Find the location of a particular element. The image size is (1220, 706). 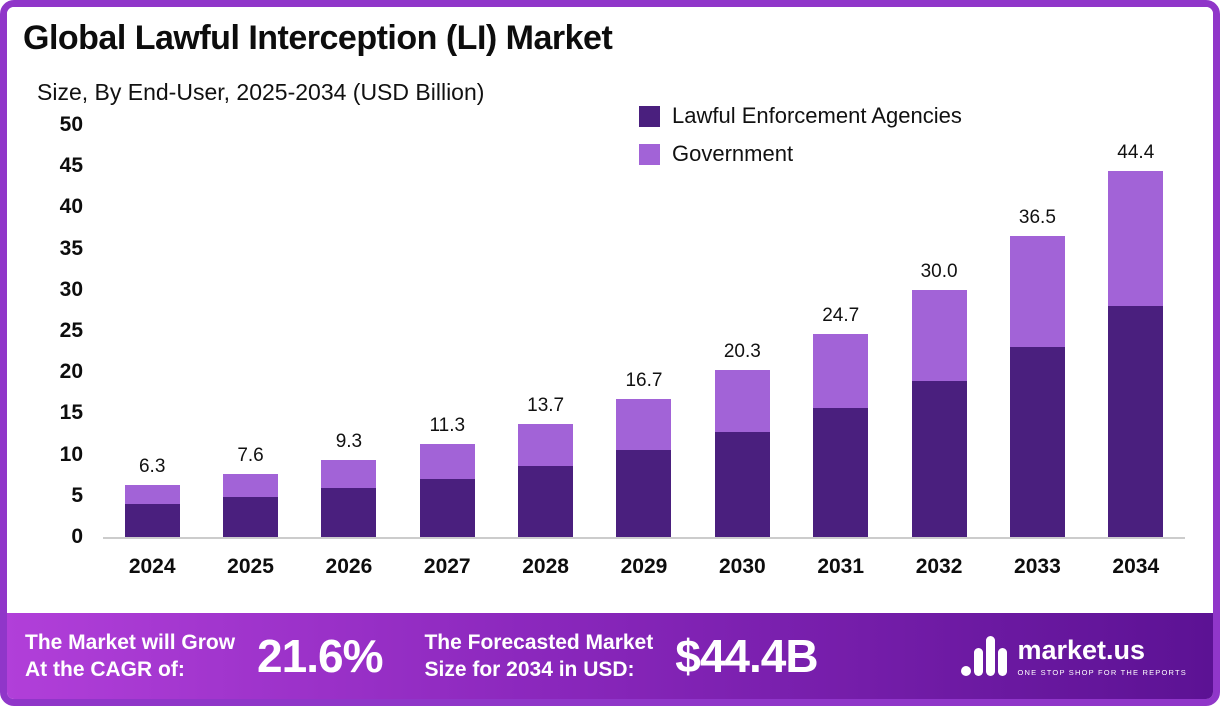

bar-total-label: 20.3 is located at coordinates (742, 351).